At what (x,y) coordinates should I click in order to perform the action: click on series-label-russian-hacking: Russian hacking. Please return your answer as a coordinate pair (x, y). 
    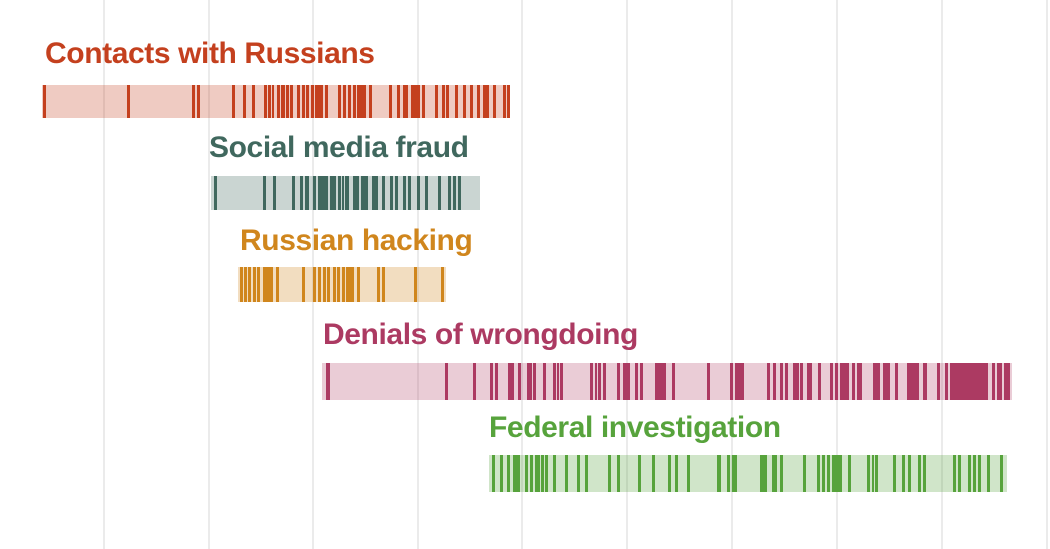
    Looking at the image, I should click on (356, 240).